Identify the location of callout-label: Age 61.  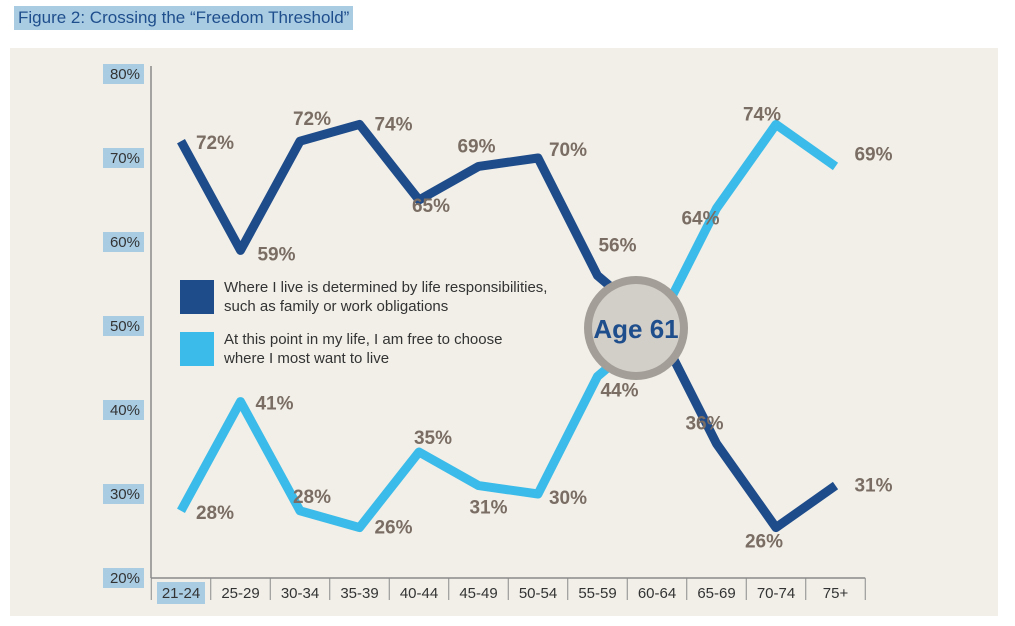
(635, 329).